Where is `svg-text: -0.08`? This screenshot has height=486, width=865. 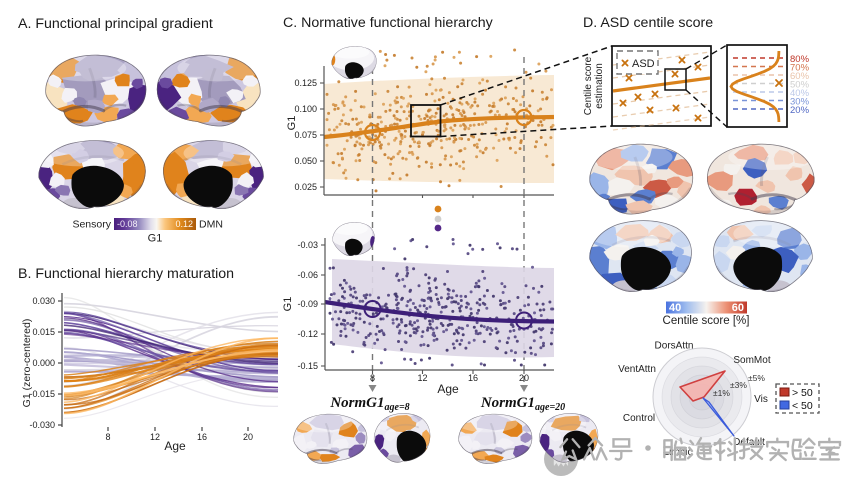 svg-text: -0.08 is located at coordinates (127, 224).